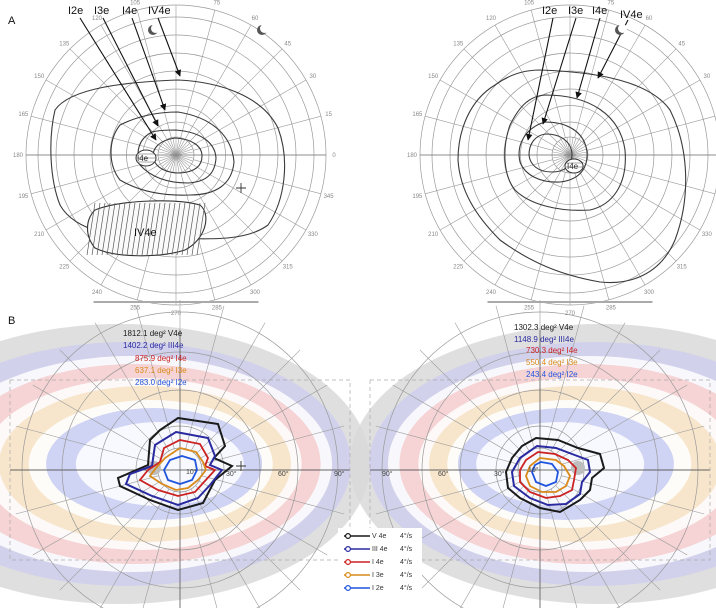 The image size is (716, 608). Describe the element at coordinates (217, 309) in the screenshot. I see `left-perimetry-degree-label: 285` at that location.